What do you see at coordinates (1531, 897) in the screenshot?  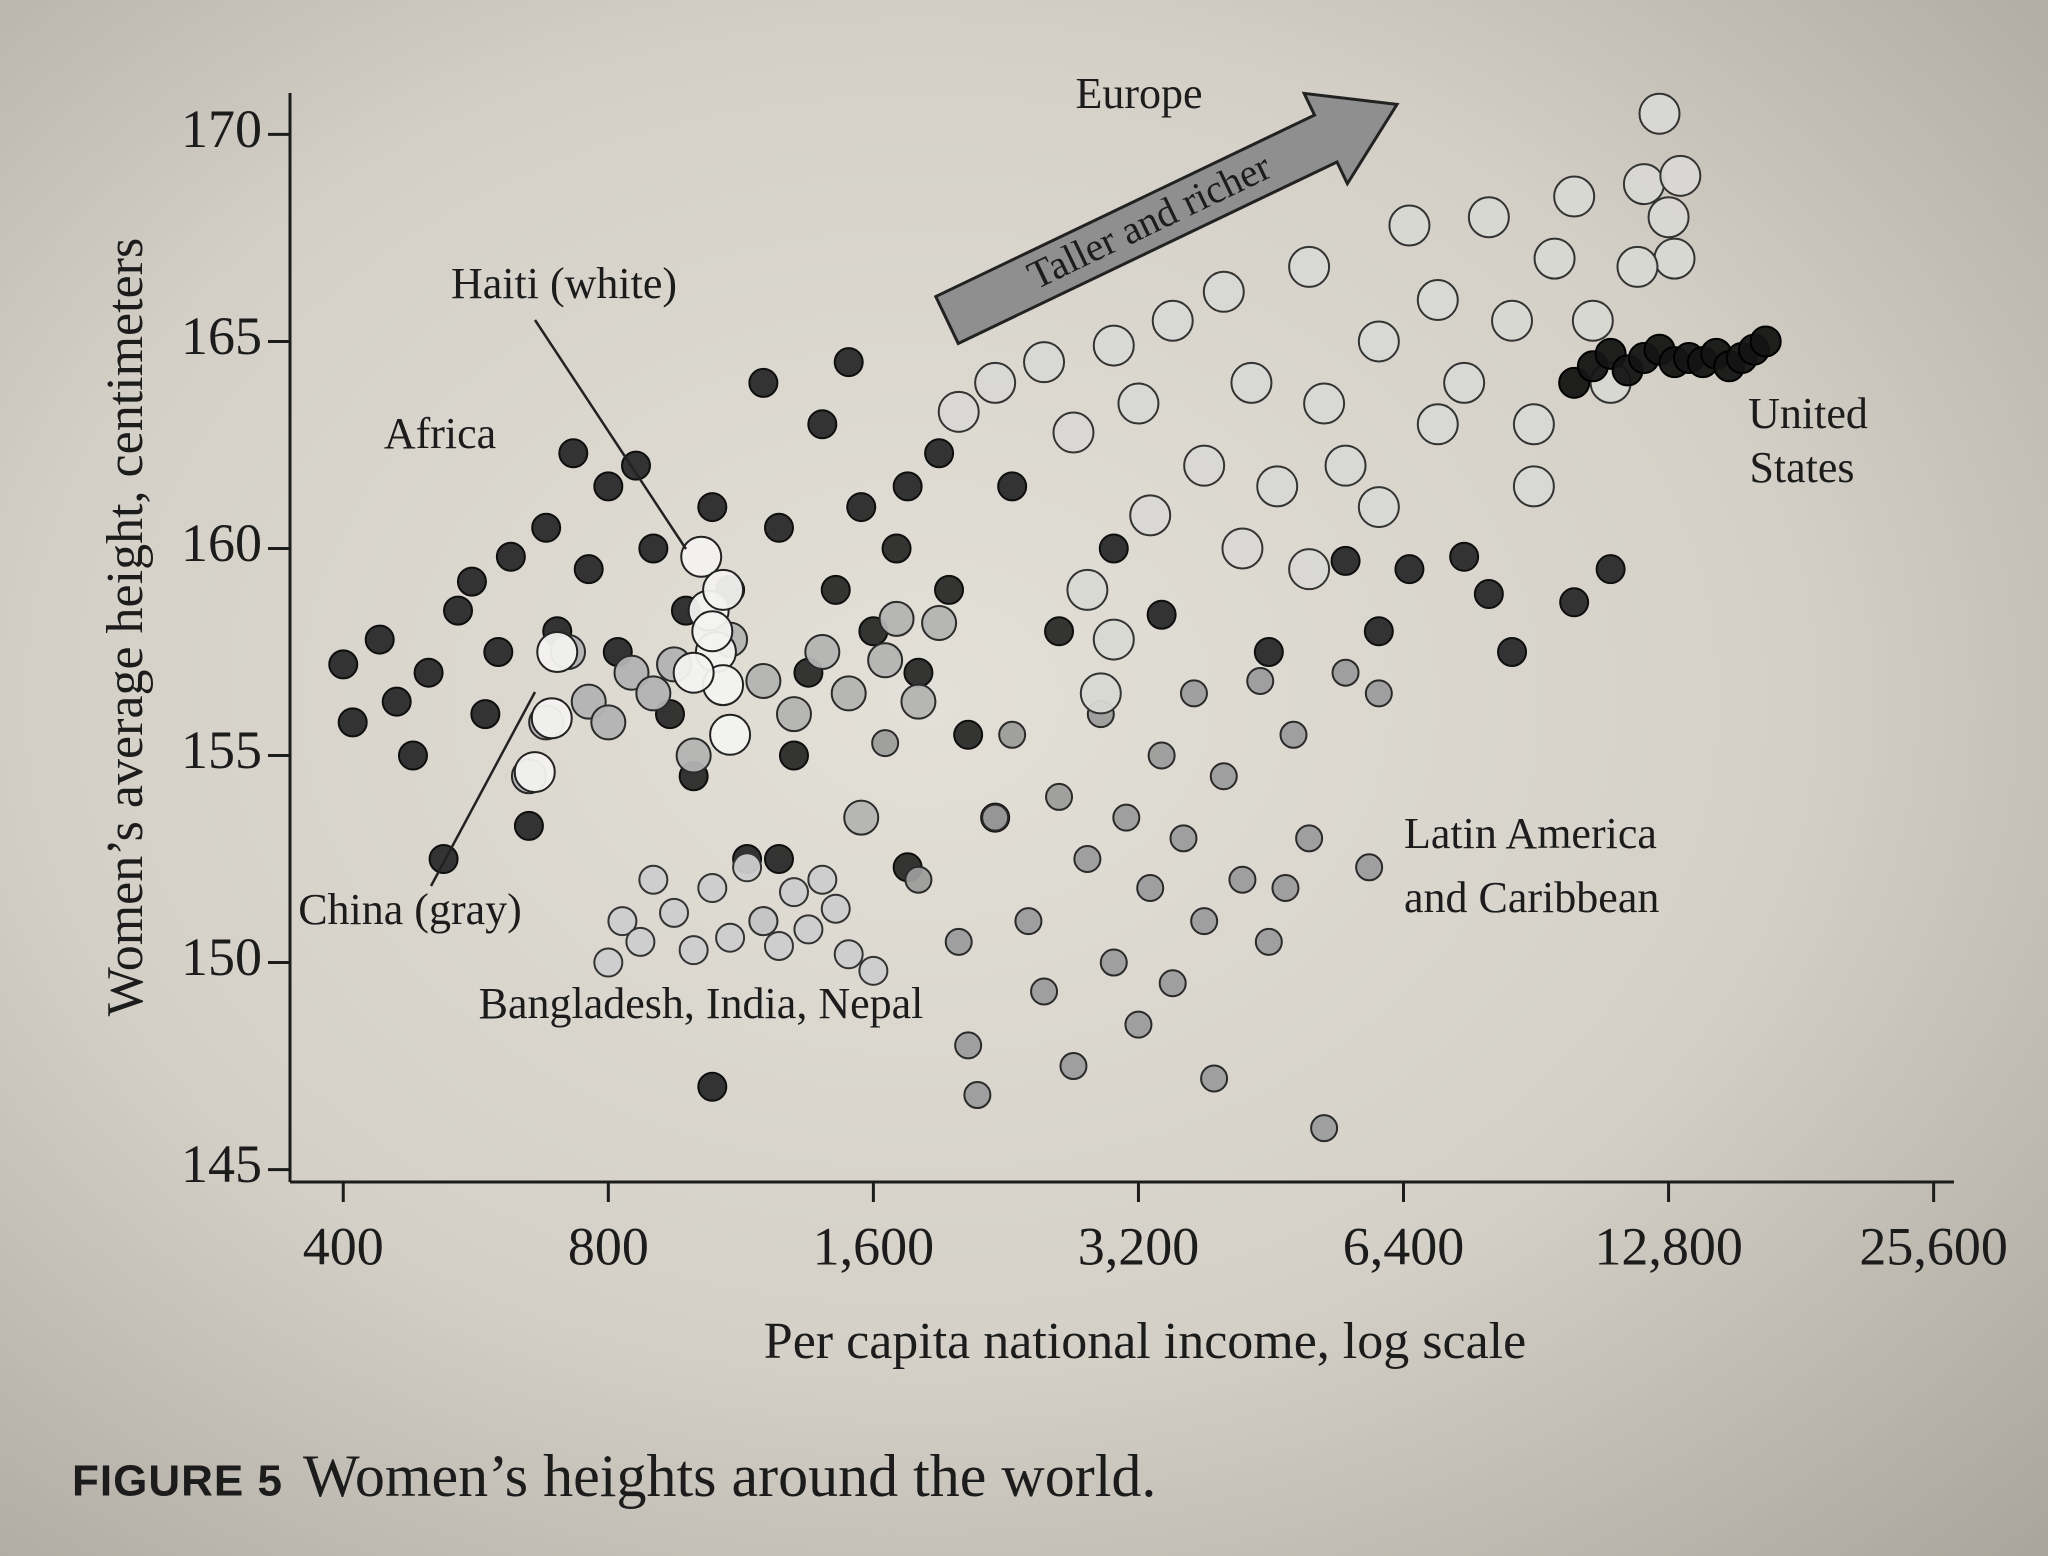 I see `annotation: and Caribbean` at bounding box center [1531, 897].